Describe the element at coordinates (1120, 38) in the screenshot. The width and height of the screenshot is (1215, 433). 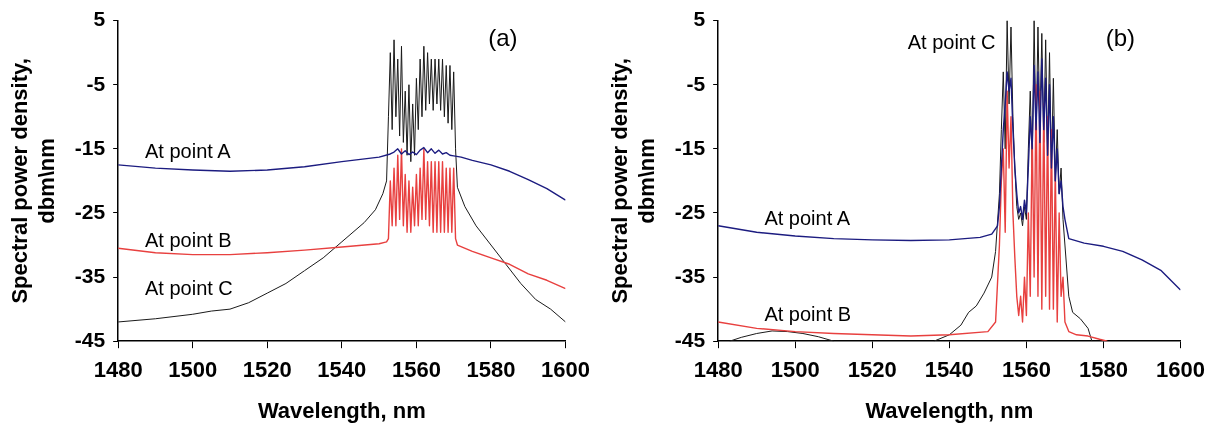
I see `annotation: (b)` at that location.